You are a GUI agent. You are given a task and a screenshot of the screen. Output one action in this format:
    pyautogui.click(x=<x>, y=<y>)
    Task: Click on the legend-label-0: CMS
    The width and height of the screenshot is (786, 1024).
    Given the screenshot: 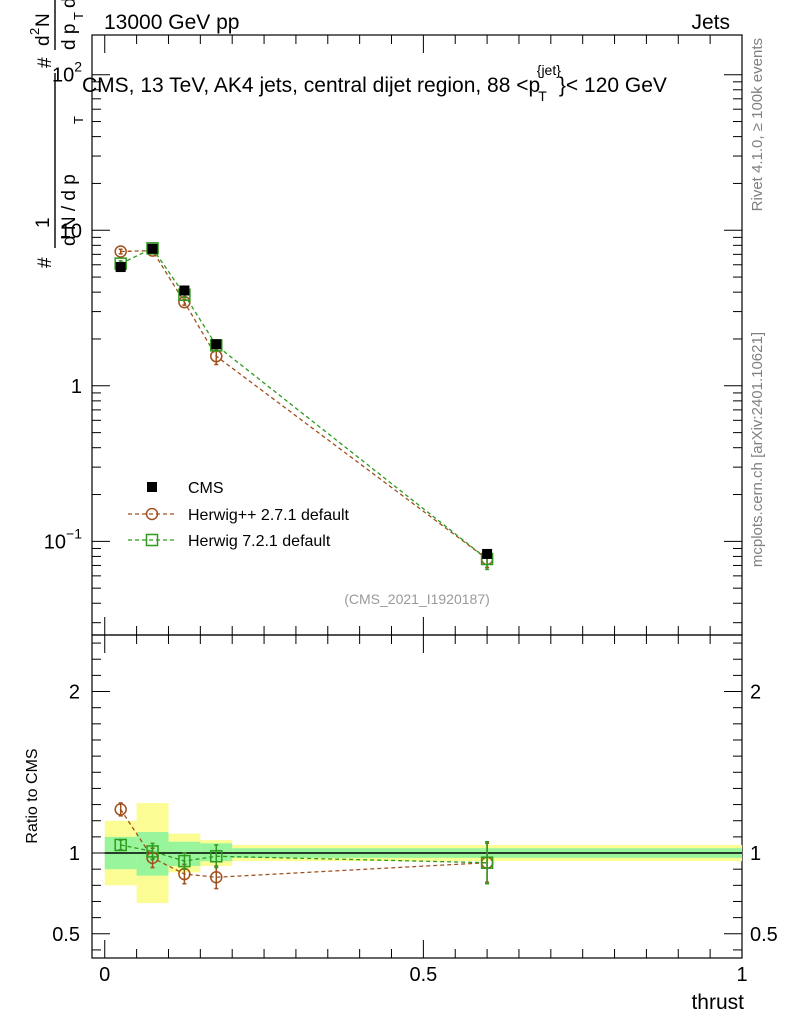 What is the action you would take?
    pyautogui.click(x=206, y=488)
    